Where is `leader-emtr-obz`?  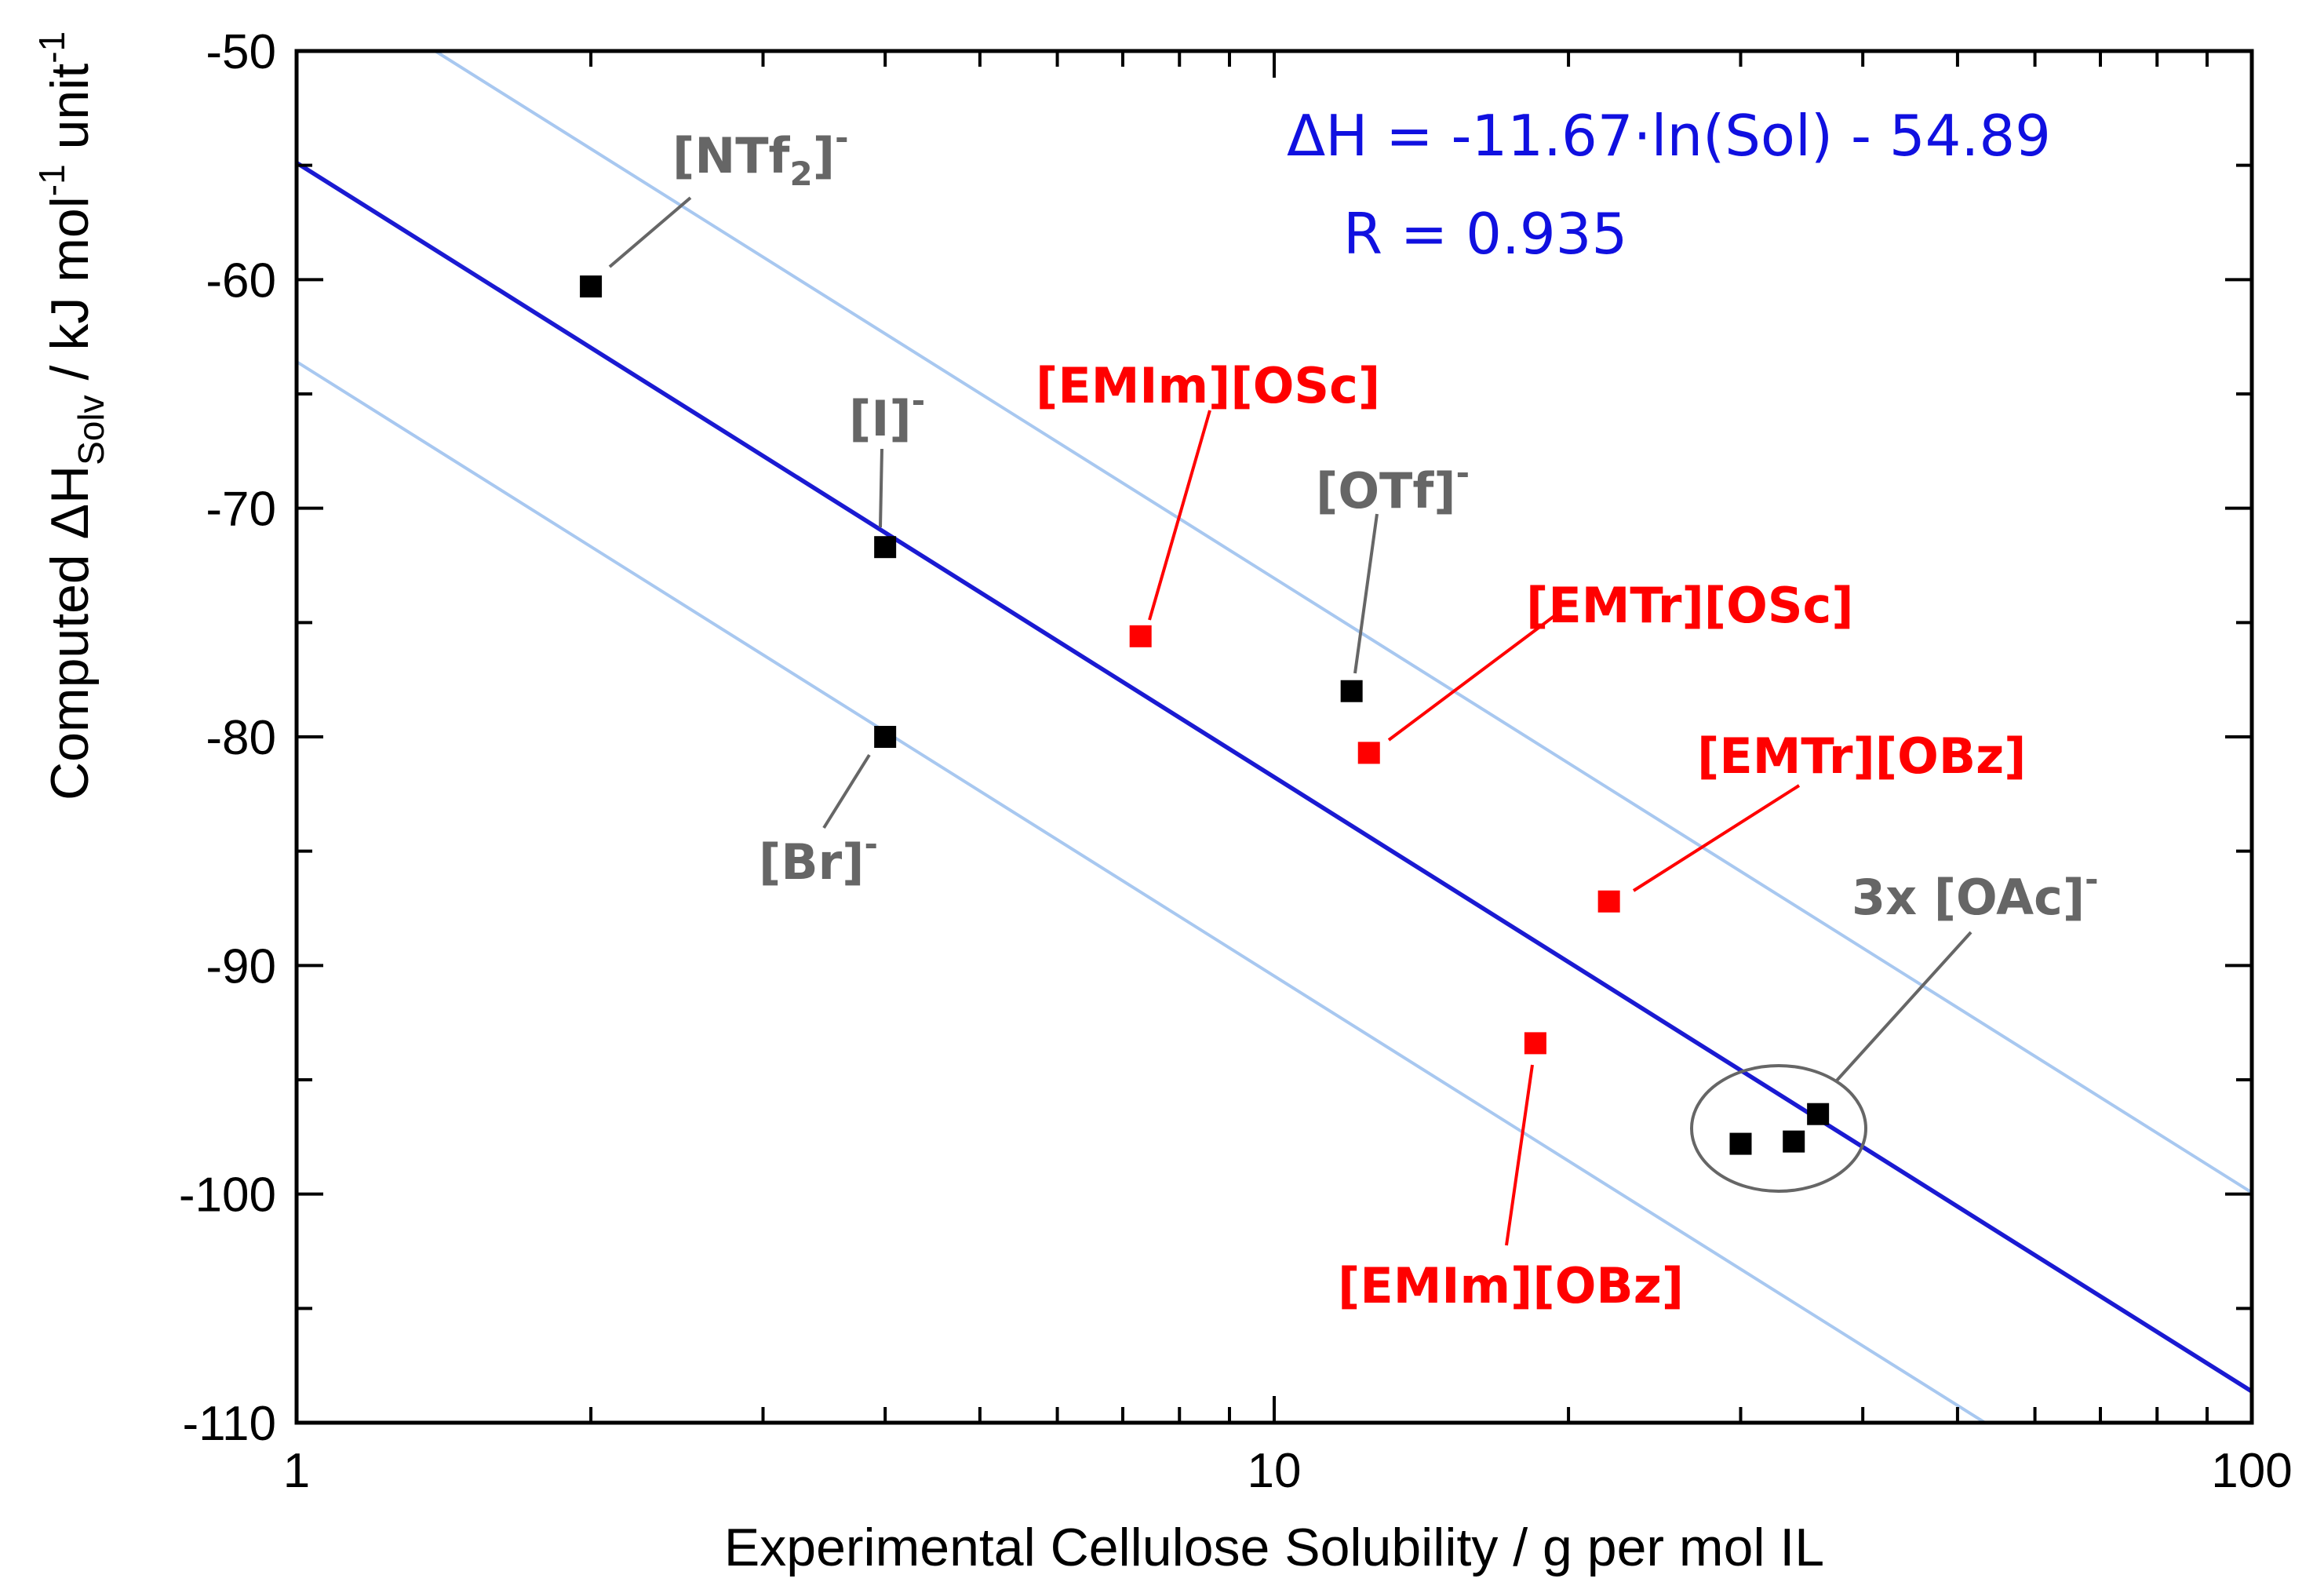 leader-emtr-obz is located at coordinates (1716, 838).